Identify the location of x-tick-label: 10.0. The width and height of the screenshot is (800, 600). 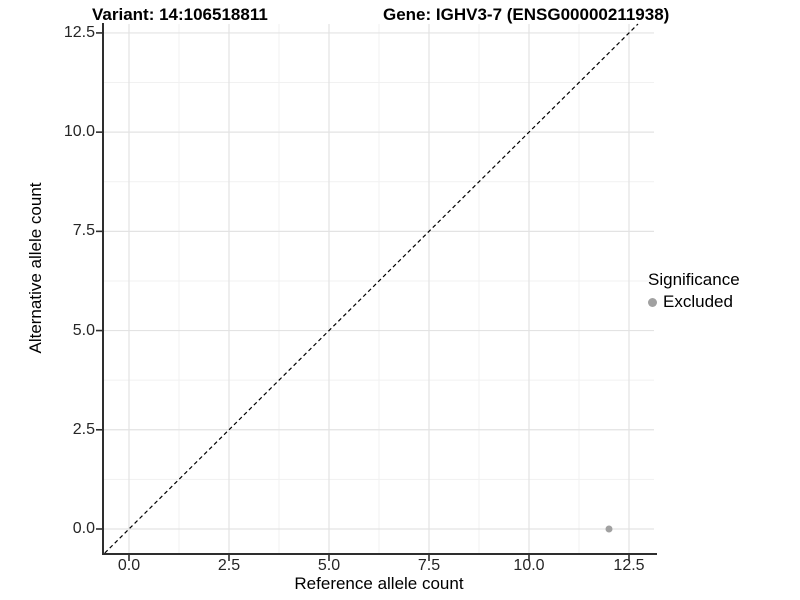
(529, 565).